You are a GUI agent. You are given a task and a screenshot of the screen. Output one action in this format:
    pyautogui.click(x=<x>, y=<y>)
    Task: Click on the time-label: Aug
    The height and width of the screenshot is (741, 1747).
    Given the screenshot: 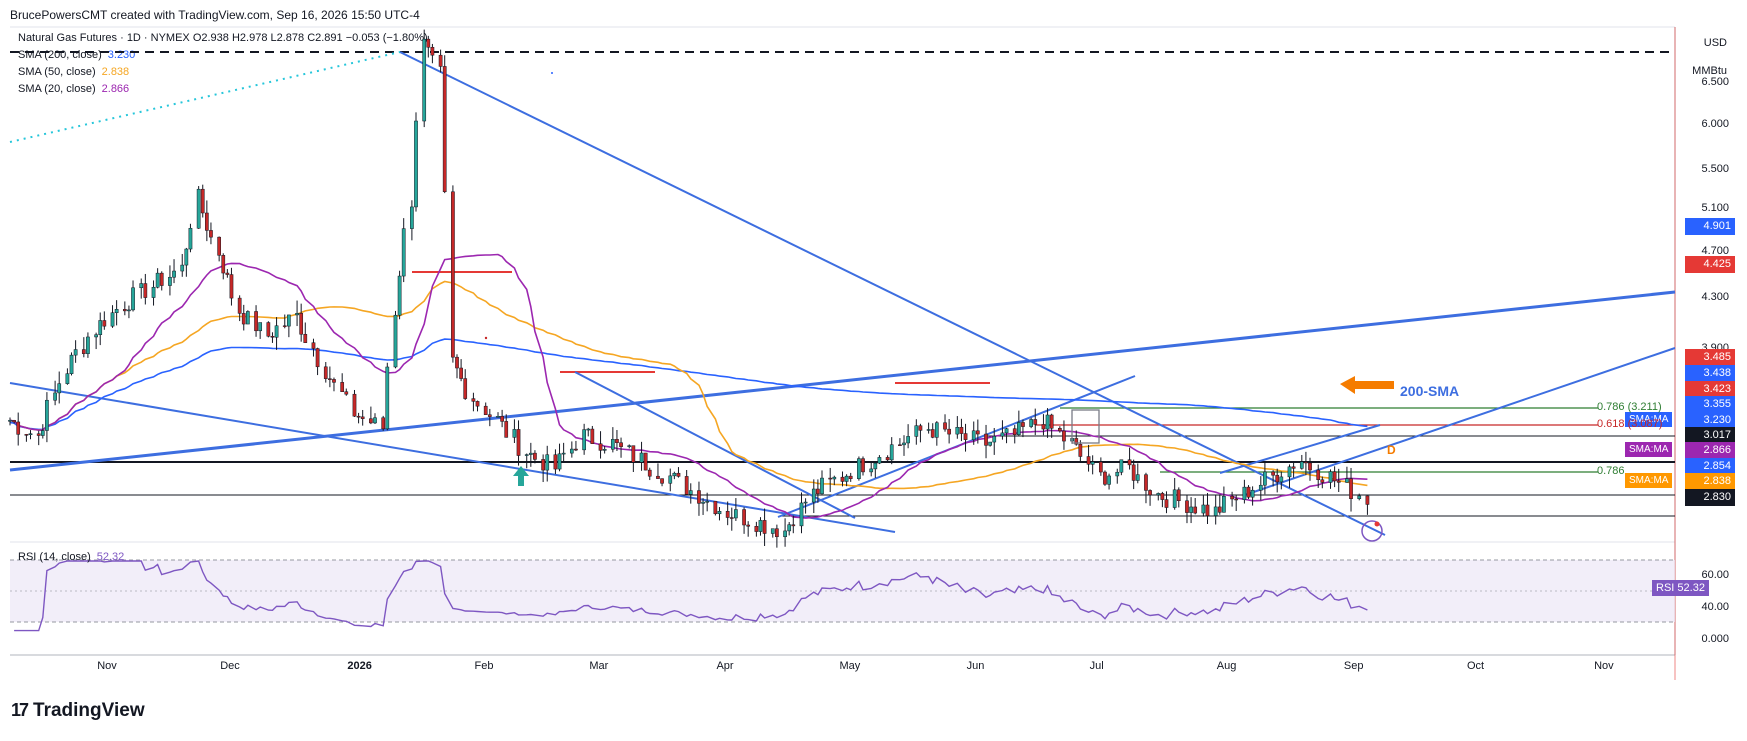 What is the action you would take?
    pyautogui.click(x=1226, y=666)
    